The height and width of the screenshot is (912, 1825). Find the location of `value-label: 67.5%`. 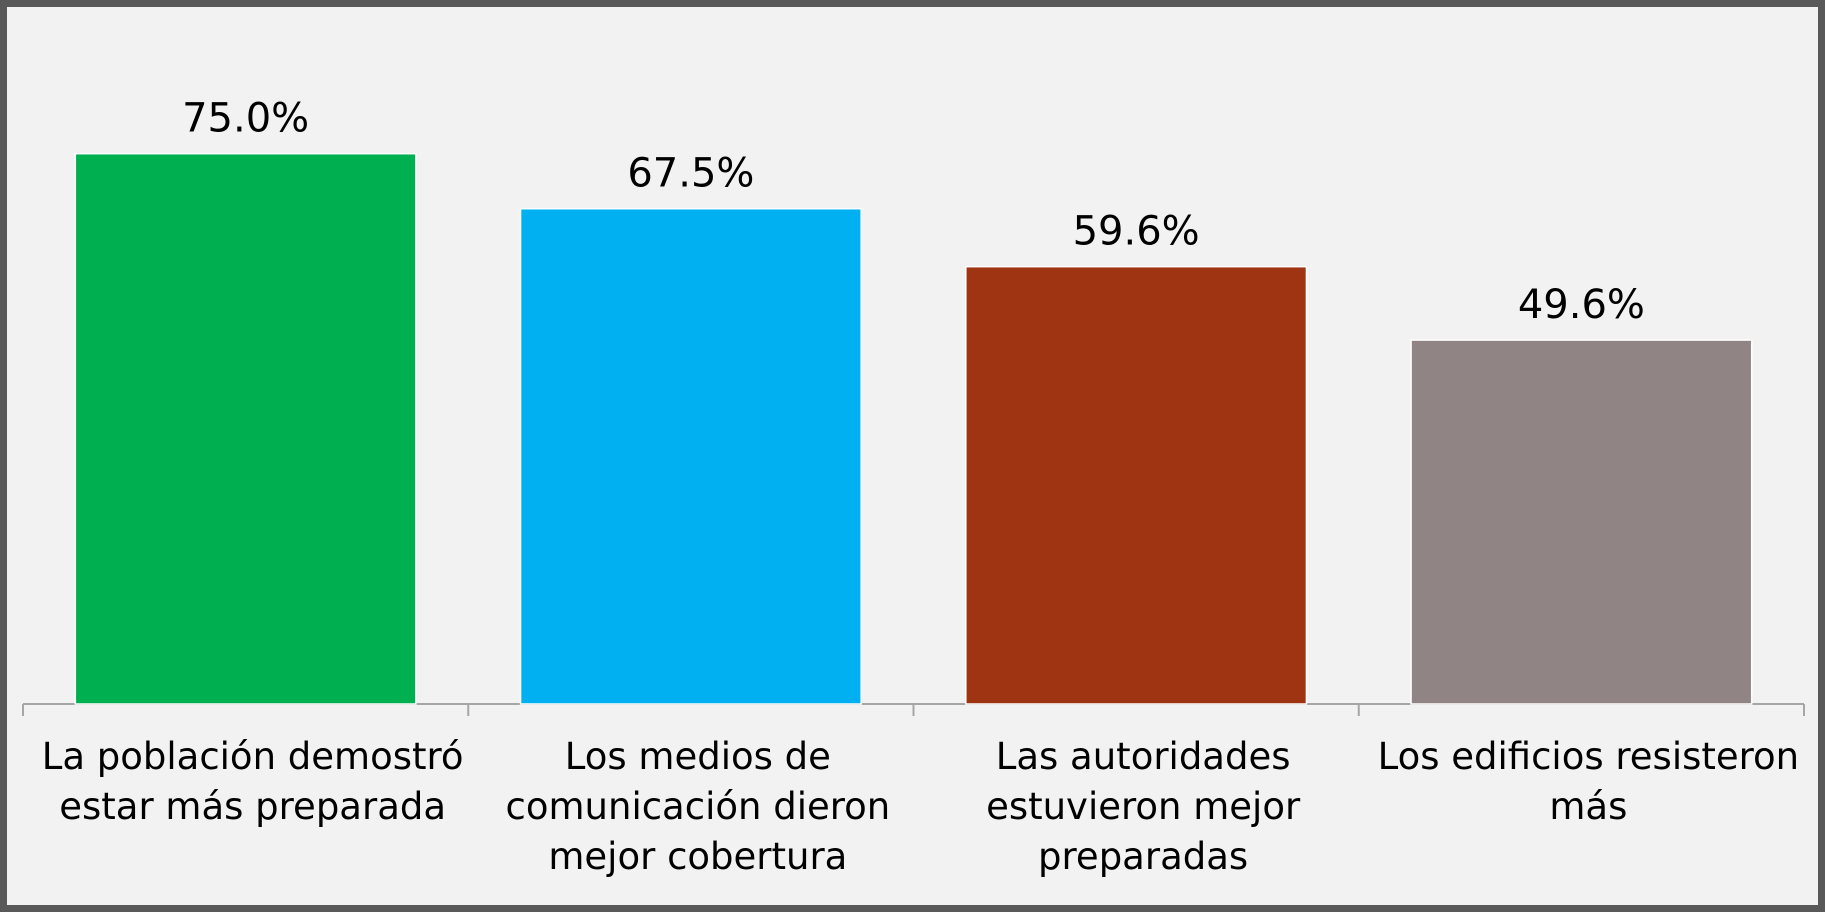

value-label: 67.5% is located at coordinates (690, 174).